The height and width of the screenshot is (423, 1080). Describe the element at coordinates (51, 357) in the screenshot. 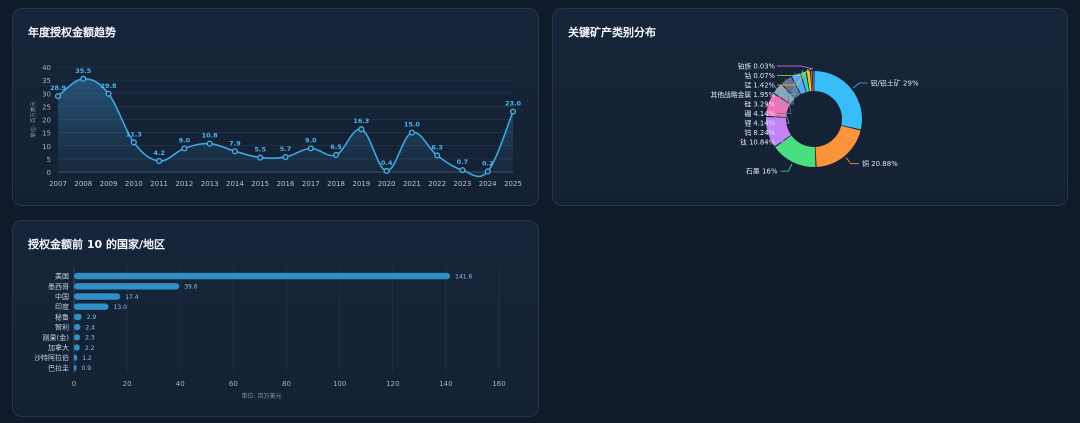

I see `country-label: 沙特阿拉伯` at that location.